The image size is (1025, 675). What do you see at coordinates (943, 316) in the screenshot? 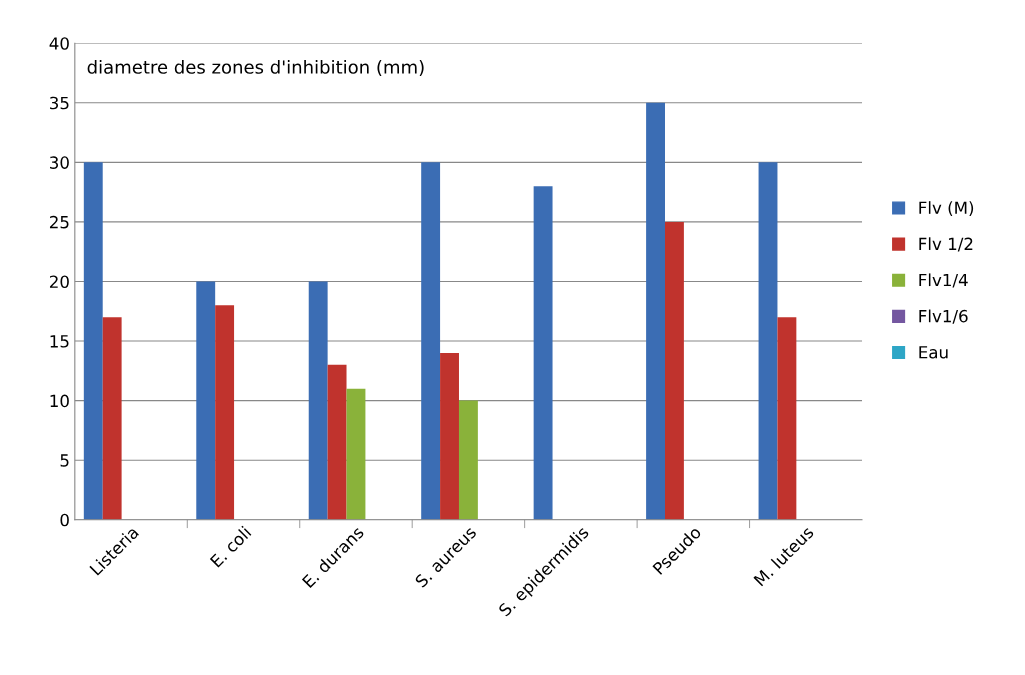
I see `legend-label: Flv1/6` at bounding box center [943, 316].